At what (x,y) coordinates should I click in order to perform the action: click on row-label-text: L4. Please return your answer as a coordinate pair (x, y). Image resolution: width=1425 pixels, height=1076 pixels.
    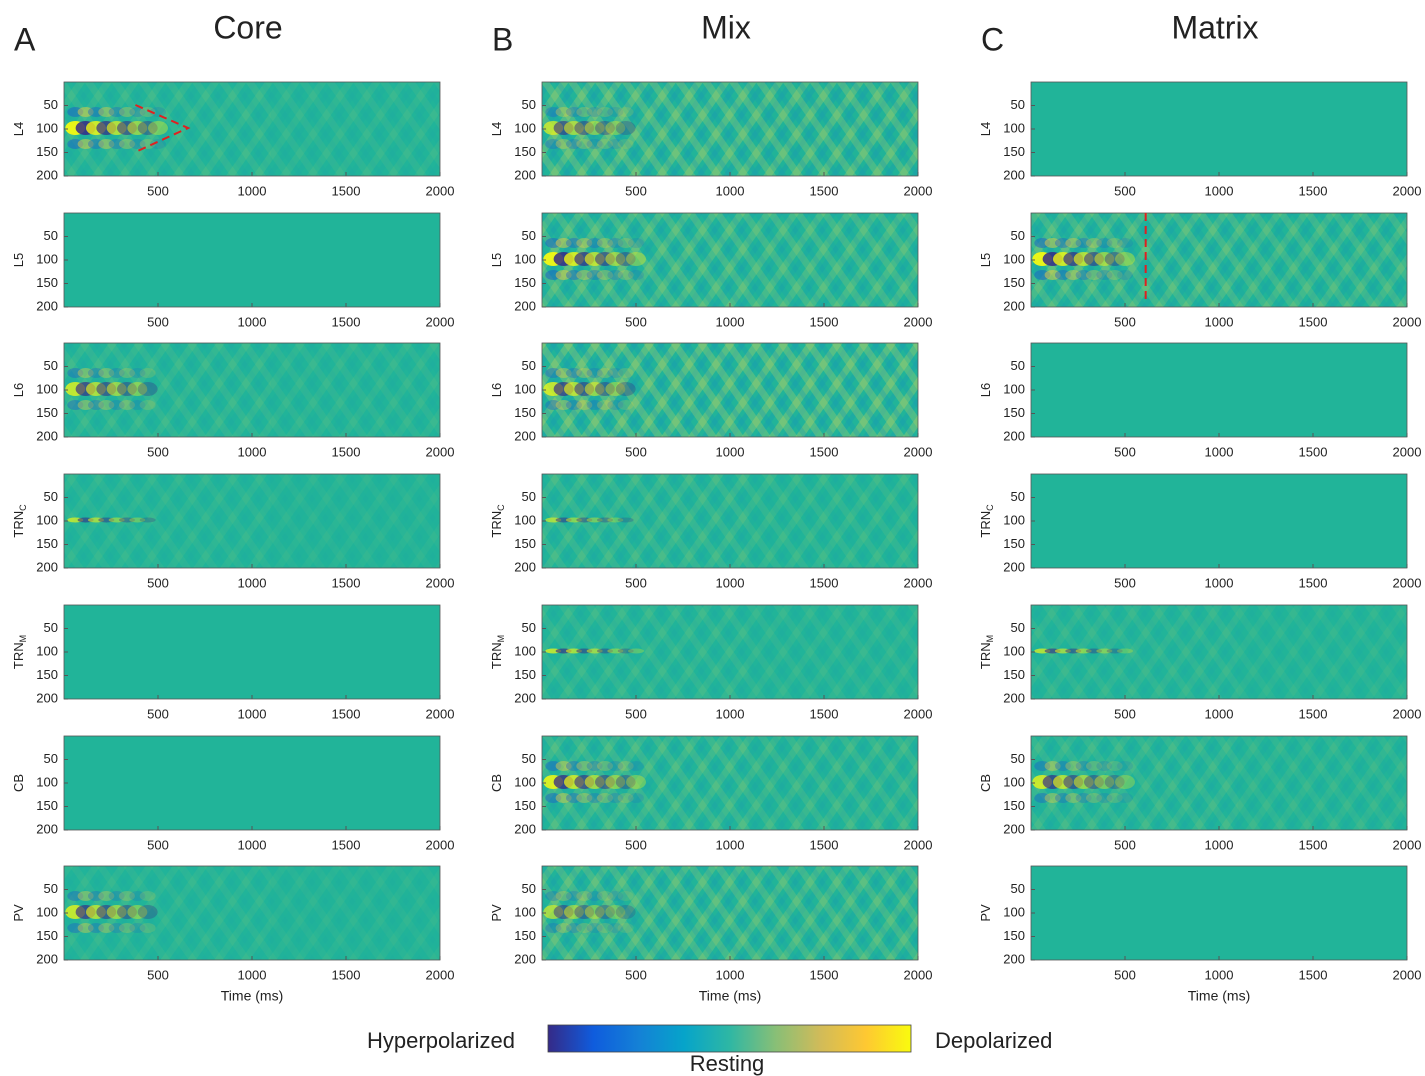
    Looking at the image, I should click on (985, 129).